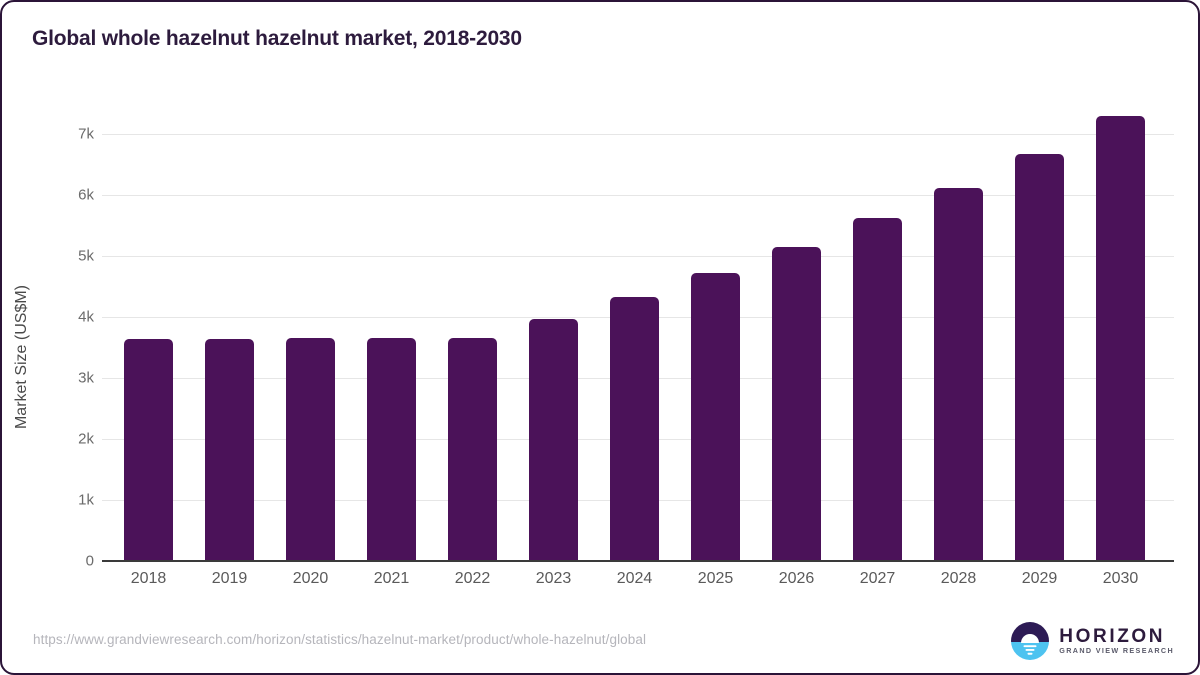 The height and width of the screenshot is (675, 1200). What do you see at coordinates (634, 578) in the screenshot?
I see `x-axis-tick-label: 2024` at bounding box center [634, 578].